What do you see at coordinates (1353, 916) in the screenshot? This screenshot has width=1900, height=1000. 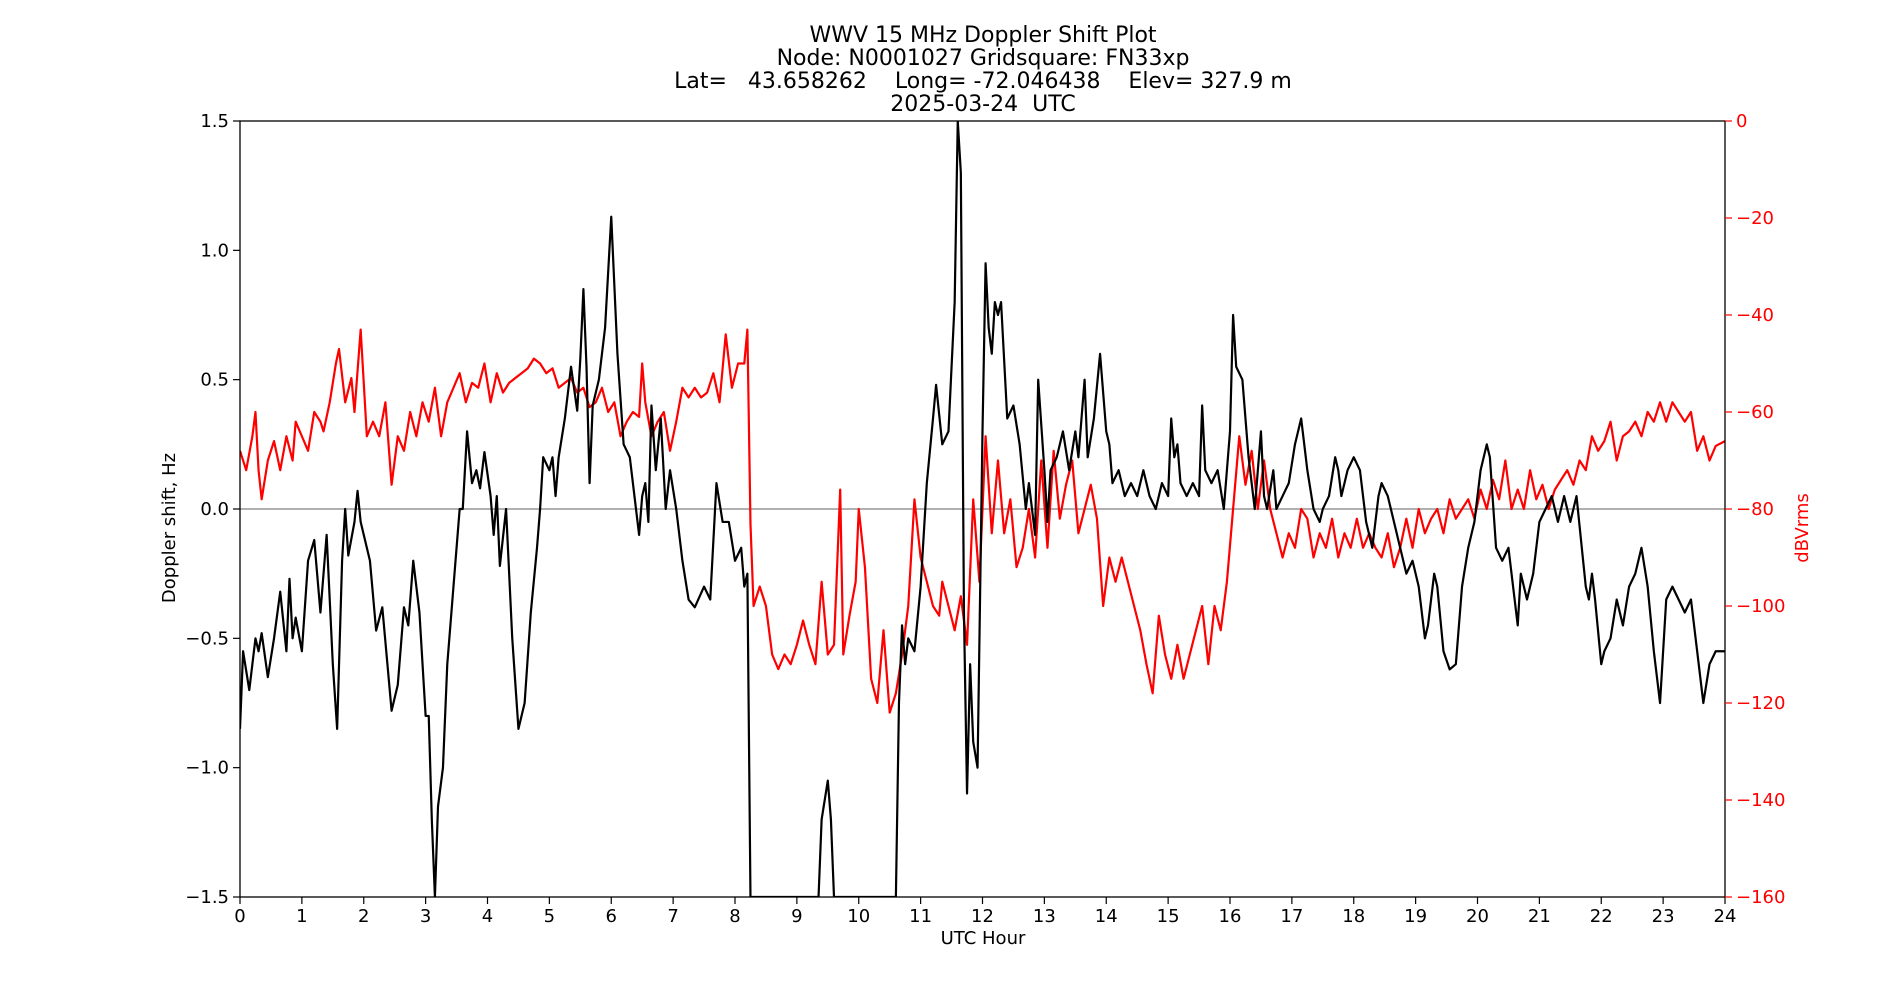 I see `x-tick-label: 18` at bounding box center [1353, 916].